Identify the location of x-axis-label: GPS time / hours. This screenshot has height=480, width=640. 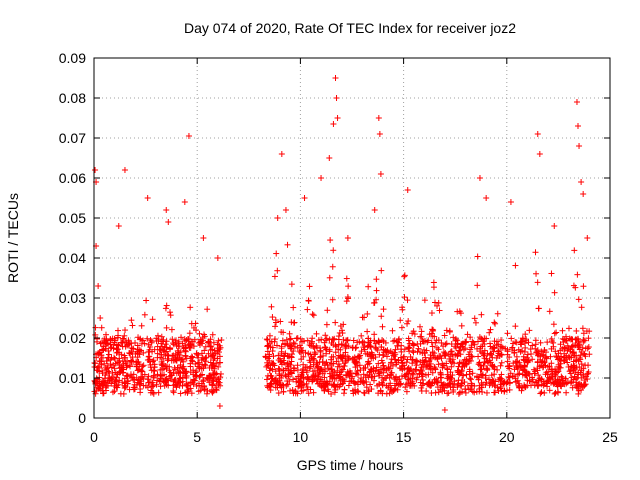
(350, 465).